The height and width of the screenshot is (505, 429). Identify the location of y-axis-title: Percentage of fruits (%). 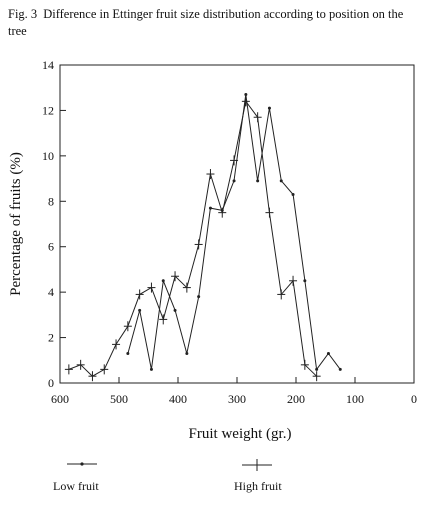
(16, 224).